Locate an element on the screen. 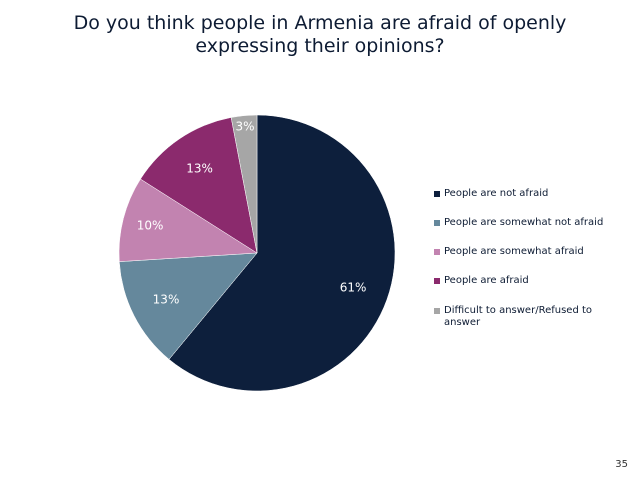 Image resolution: width=640 pixels, height=480 pixels. pie-slice-afraid is located at coordinates (199, 185).